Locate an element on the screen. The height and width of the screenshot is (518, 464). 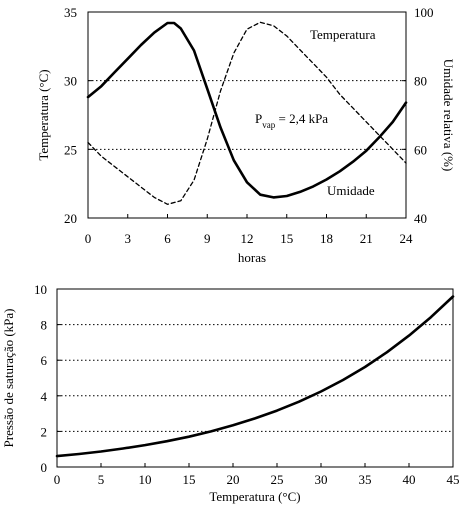
x-tick-label: 18 is located at coordinates (326, 238).